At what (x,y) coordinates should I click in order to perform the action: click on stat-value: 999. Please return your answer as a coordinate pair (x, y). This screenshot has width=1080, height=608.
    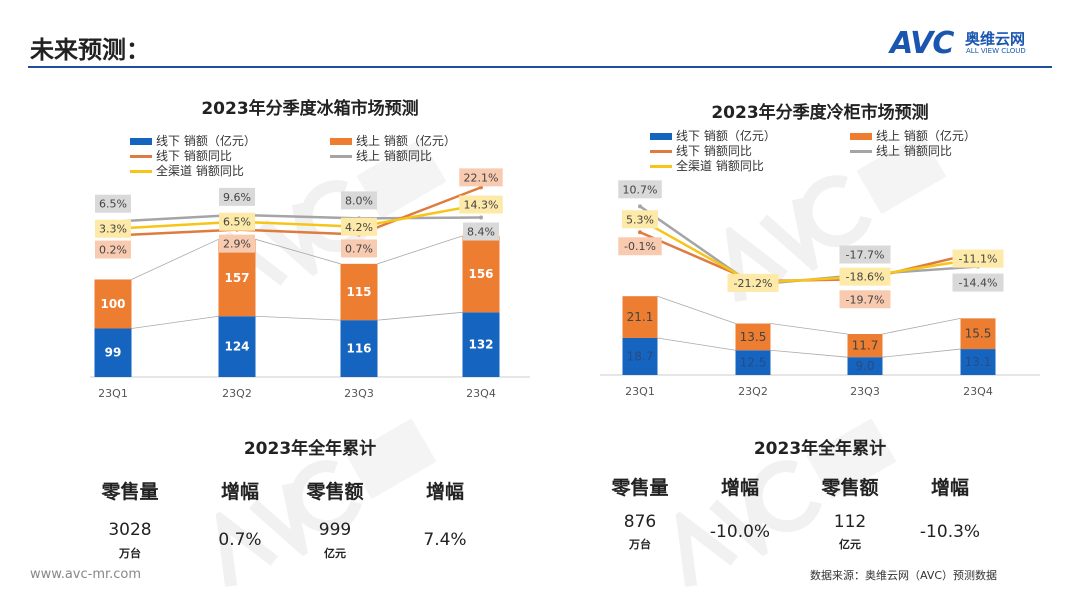
    Looking at the image, I should click on (335, 530).